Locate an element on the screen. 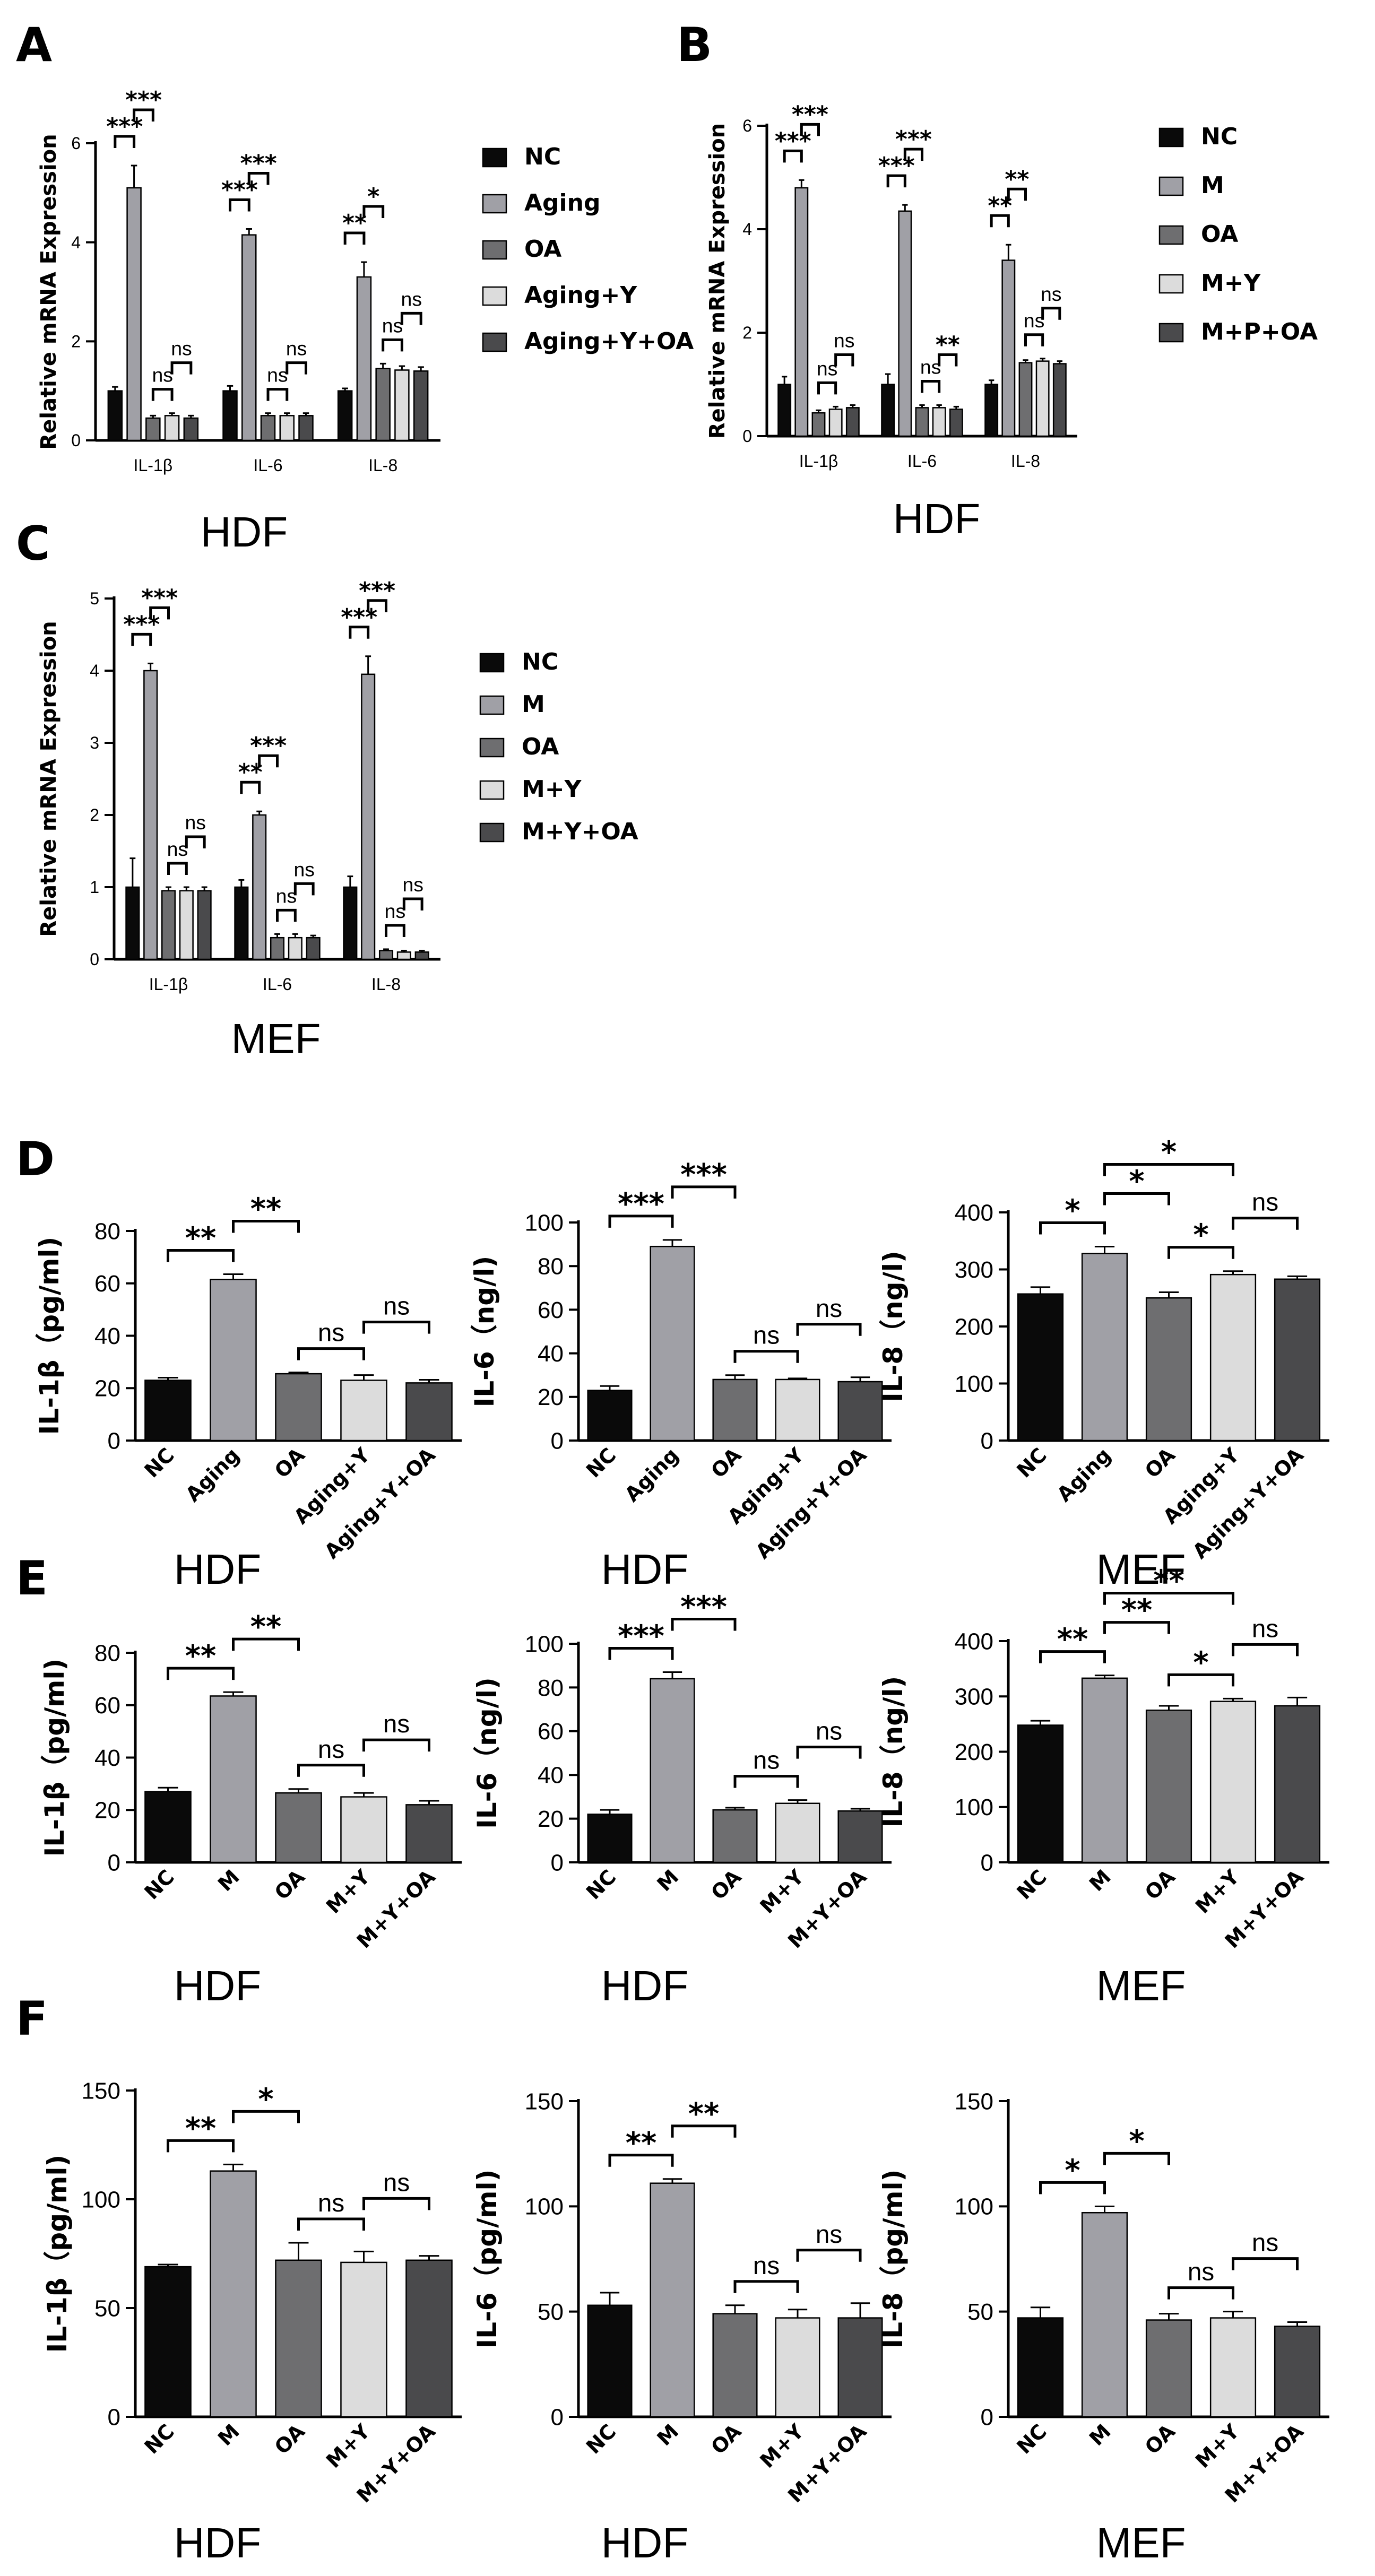  y-tick-label: 150 is located at coordinates (974, 2101).